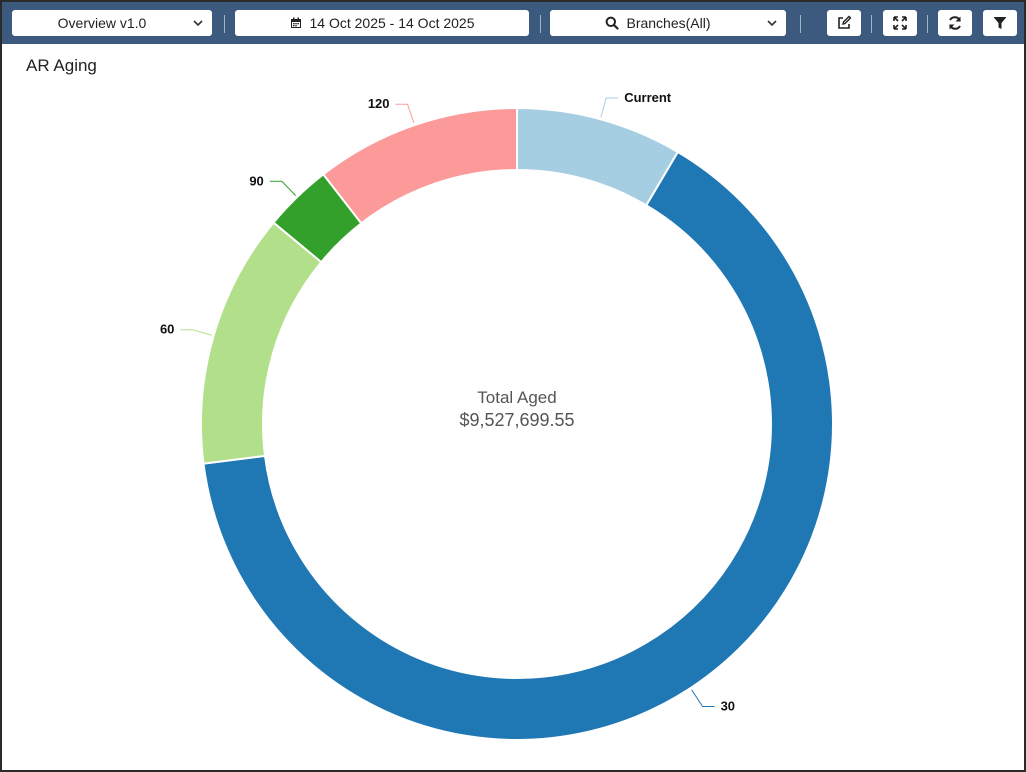 The height and width of the screenshot is (772, 1026). I want to click on slice-label-120: 120, so click(379, 103).